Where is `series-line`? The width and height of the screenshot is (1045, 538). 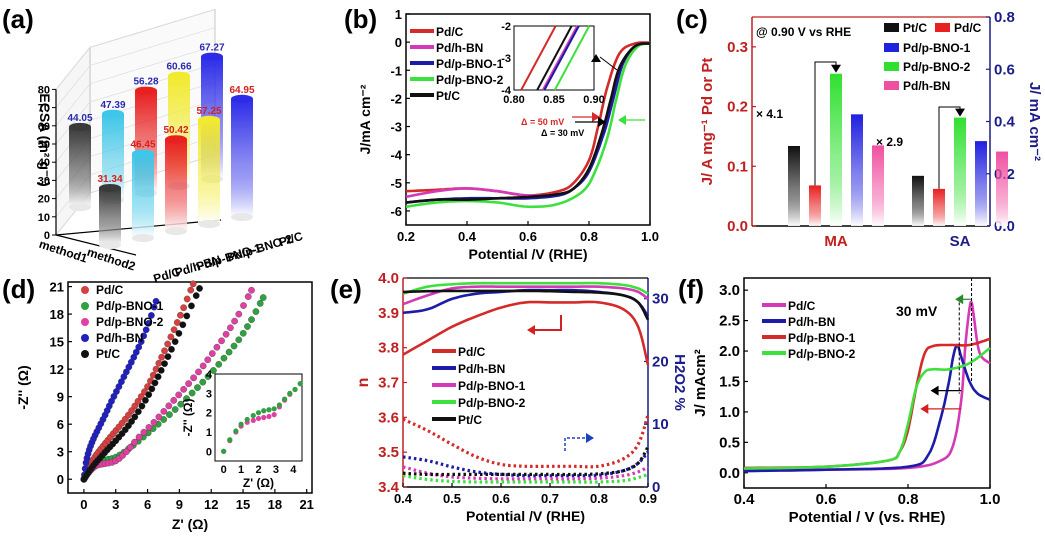 series-line is located at coordinates (867, 408).